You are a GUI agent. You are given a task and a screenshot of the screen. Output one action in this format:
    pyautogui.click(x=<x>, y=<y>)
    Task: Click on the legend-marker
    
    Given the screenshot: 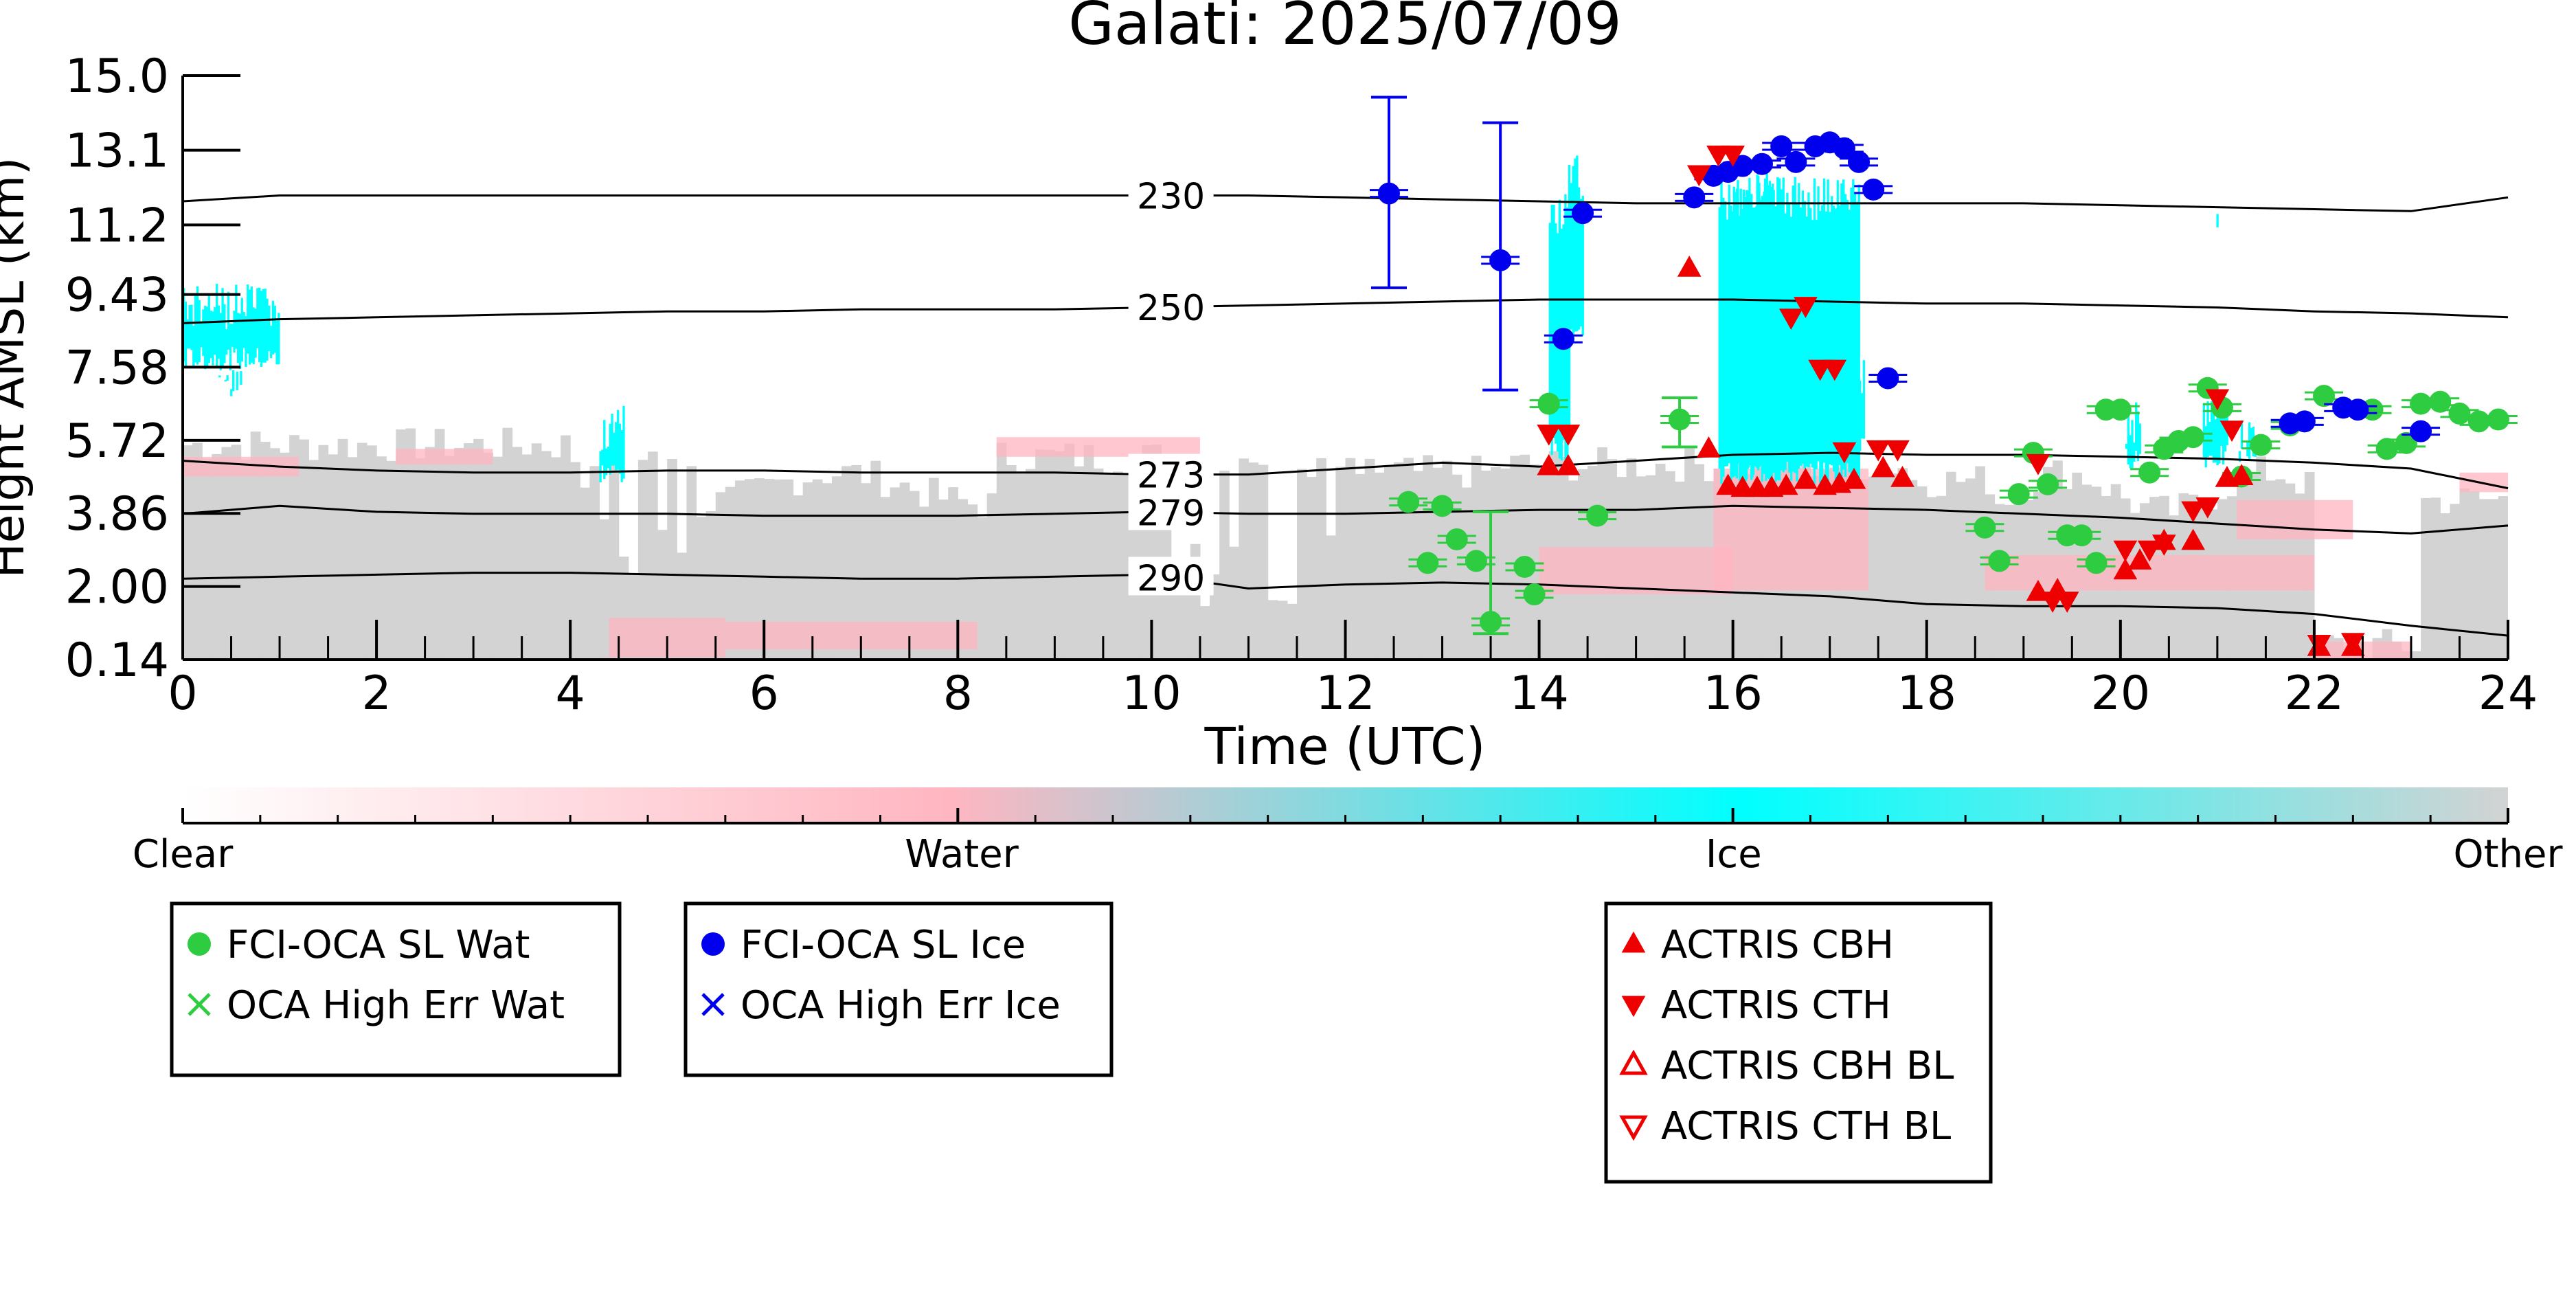 What is the action you would take?
    pyautogui.click(x=1633, y=1007)
    